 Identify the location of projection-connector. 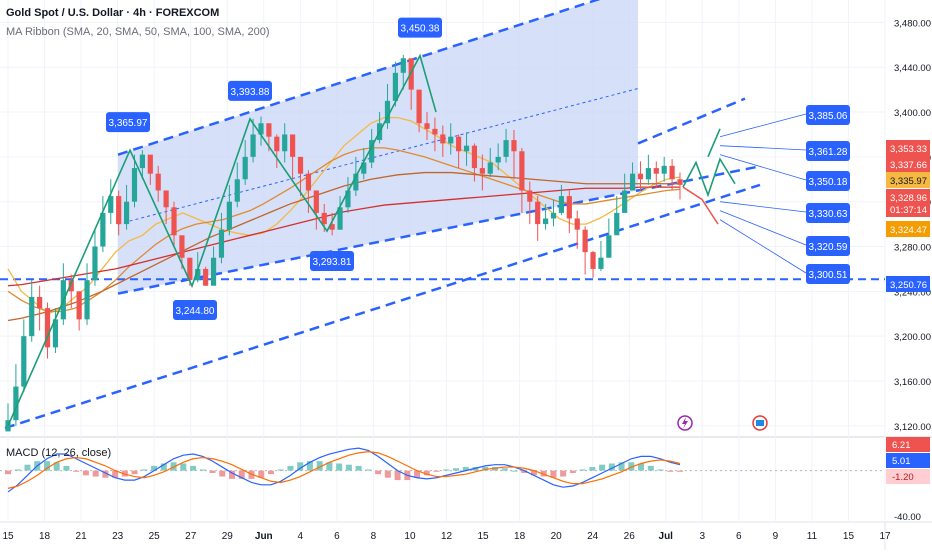
(763, 246).